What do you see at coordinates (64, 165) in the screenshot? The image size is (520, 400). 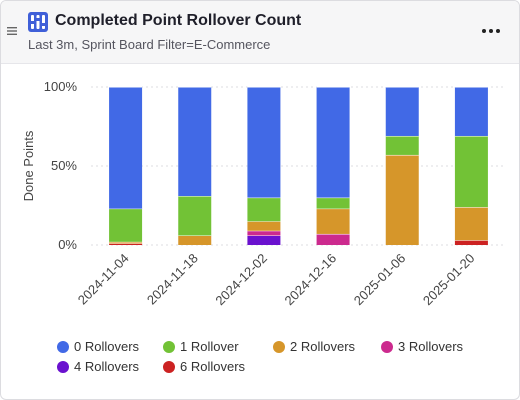 I see `y-tick-label: 50%` at bounding box center [64, 165].